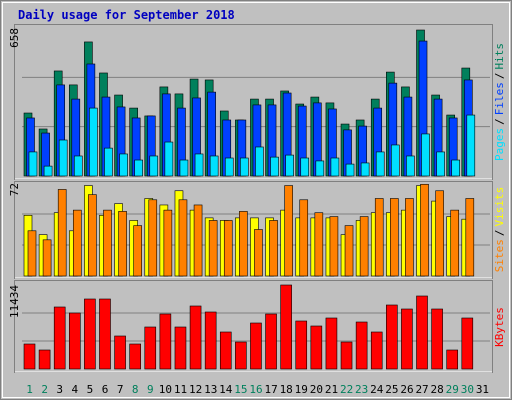 The width and height of the screenshot is (512, 400). What do you see at coordinates (90, 389) in the screenshot?
I see `x-tick-label: 5` at bounding box center [90, 389].